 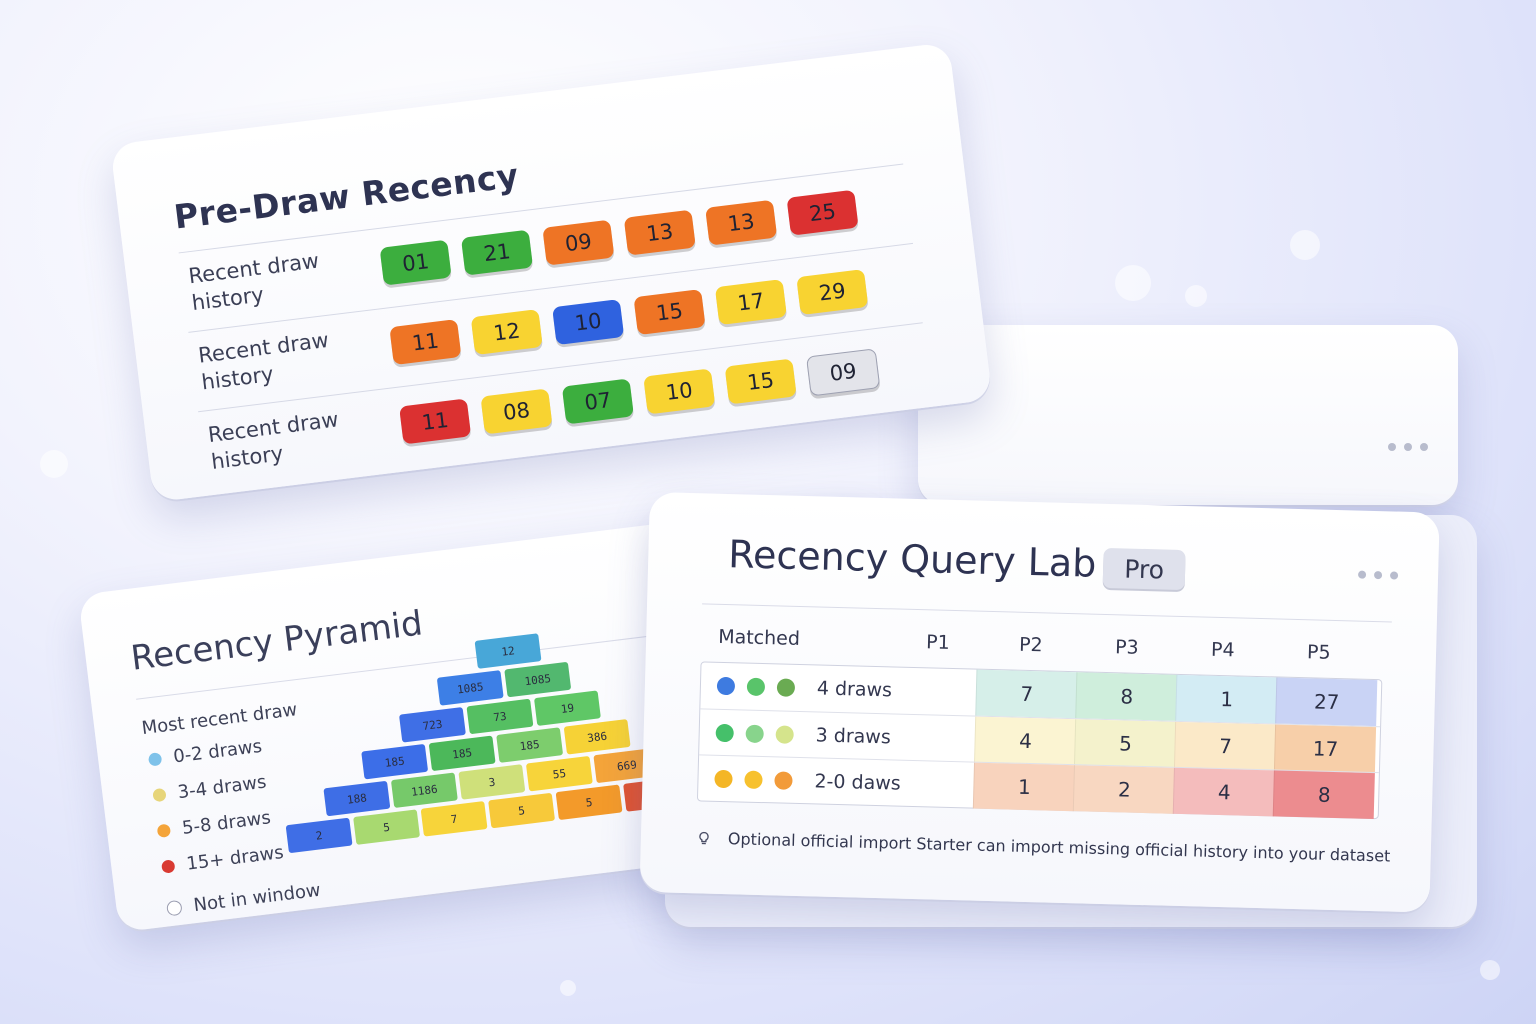 What do you see at coordinates (619, 237) in the screenshot?
I see `draw-number-row: 01 21 09 13 13 25` at bounding box center [619, 237].